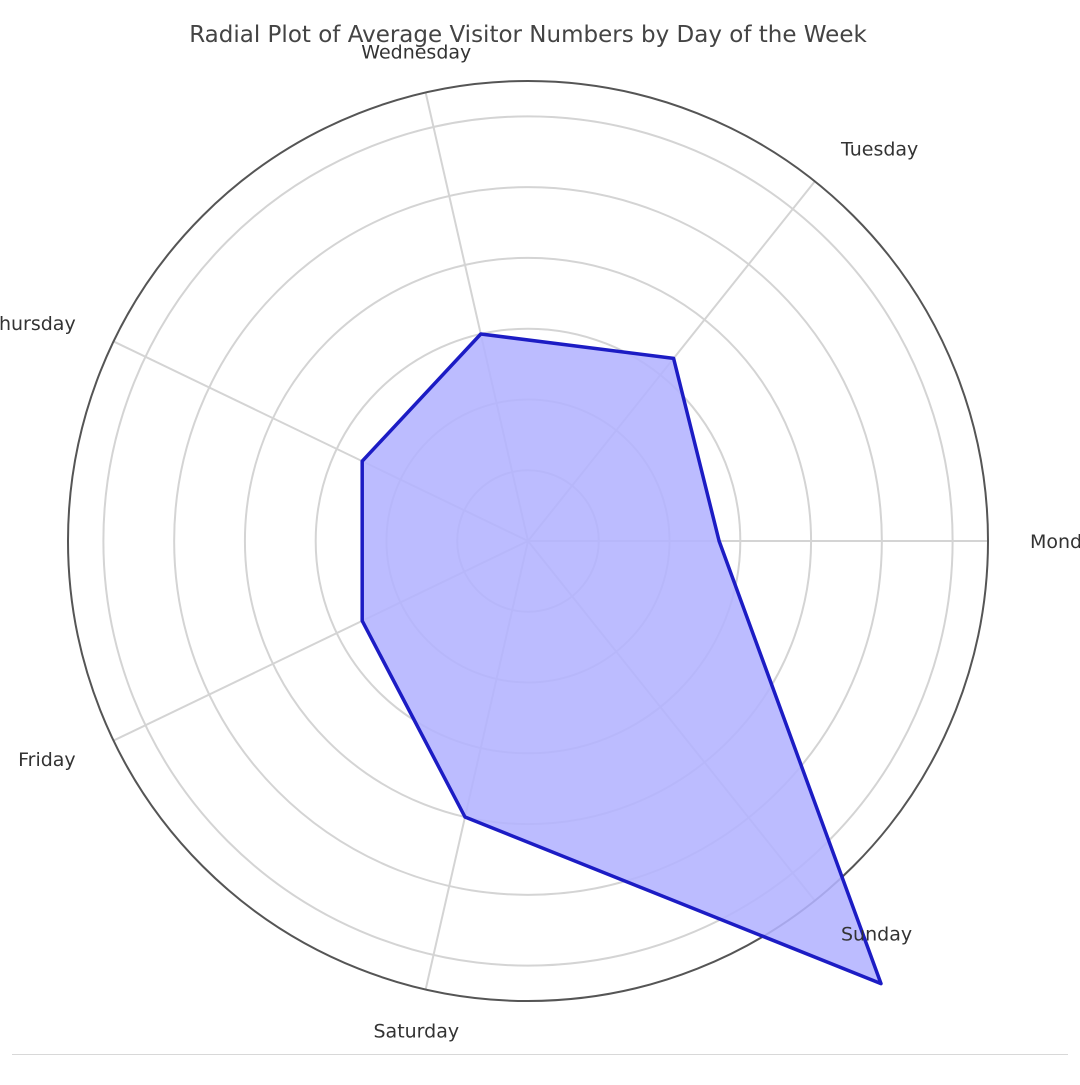 The image size is (1080, 1085). What do you see at coordinates (38, 324) in the screenshot?
I see `category-label-thursday: Thursday` at bounding box center [38, 324].